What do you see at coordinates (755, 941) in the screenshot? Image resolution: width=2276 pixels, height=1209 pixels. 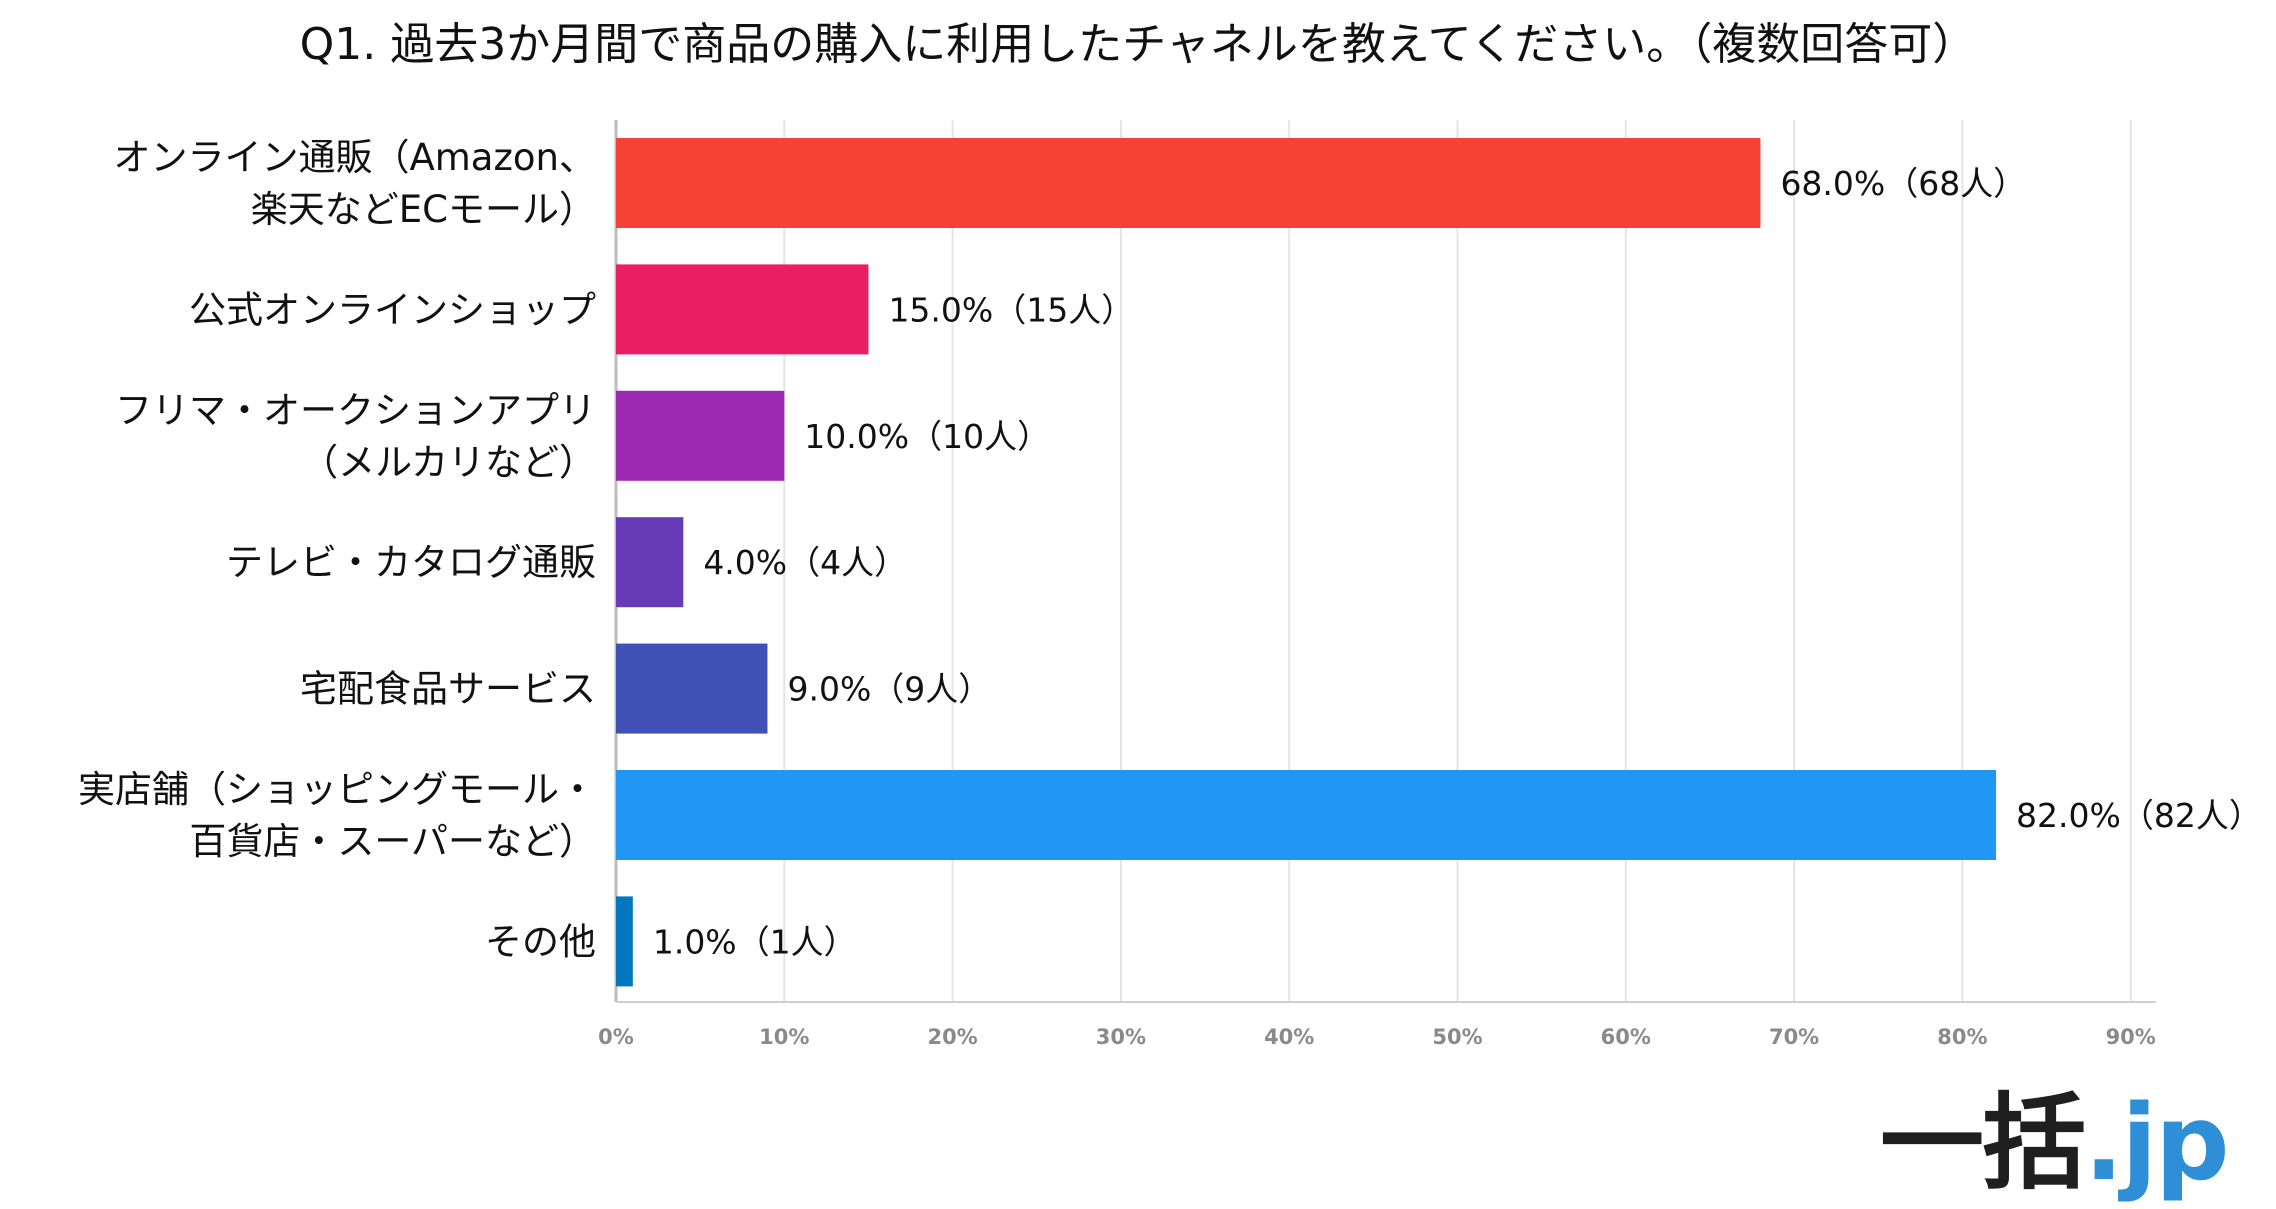 I see `data-label: 1.0%（1人）` at bounding box center [755, 941].